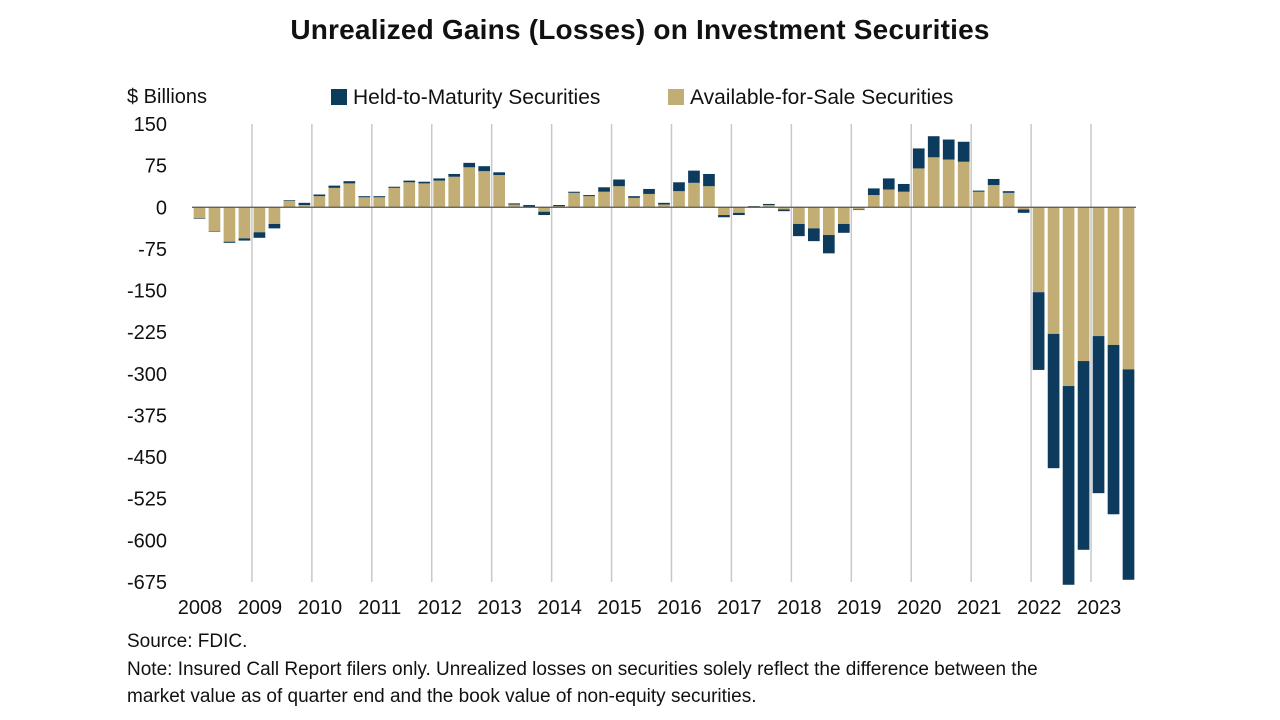 The height and width of the screenshot is (720, 1280). I want to click on y-tick-label: -225, so click(147, 333).